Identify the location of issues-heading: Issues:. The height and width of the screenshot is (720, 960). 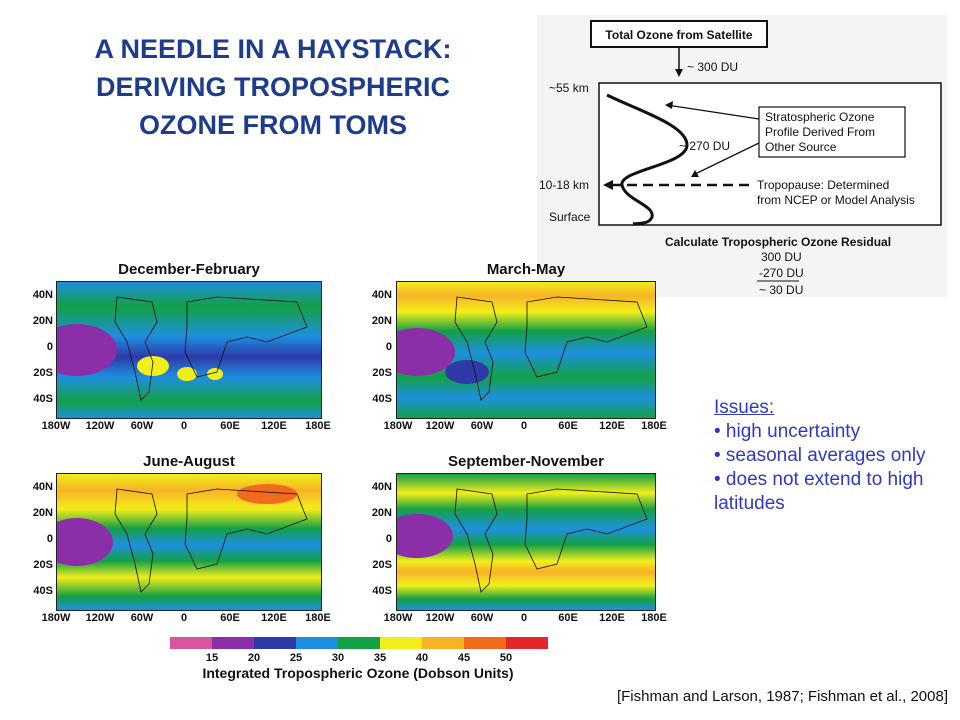
(744, 407).